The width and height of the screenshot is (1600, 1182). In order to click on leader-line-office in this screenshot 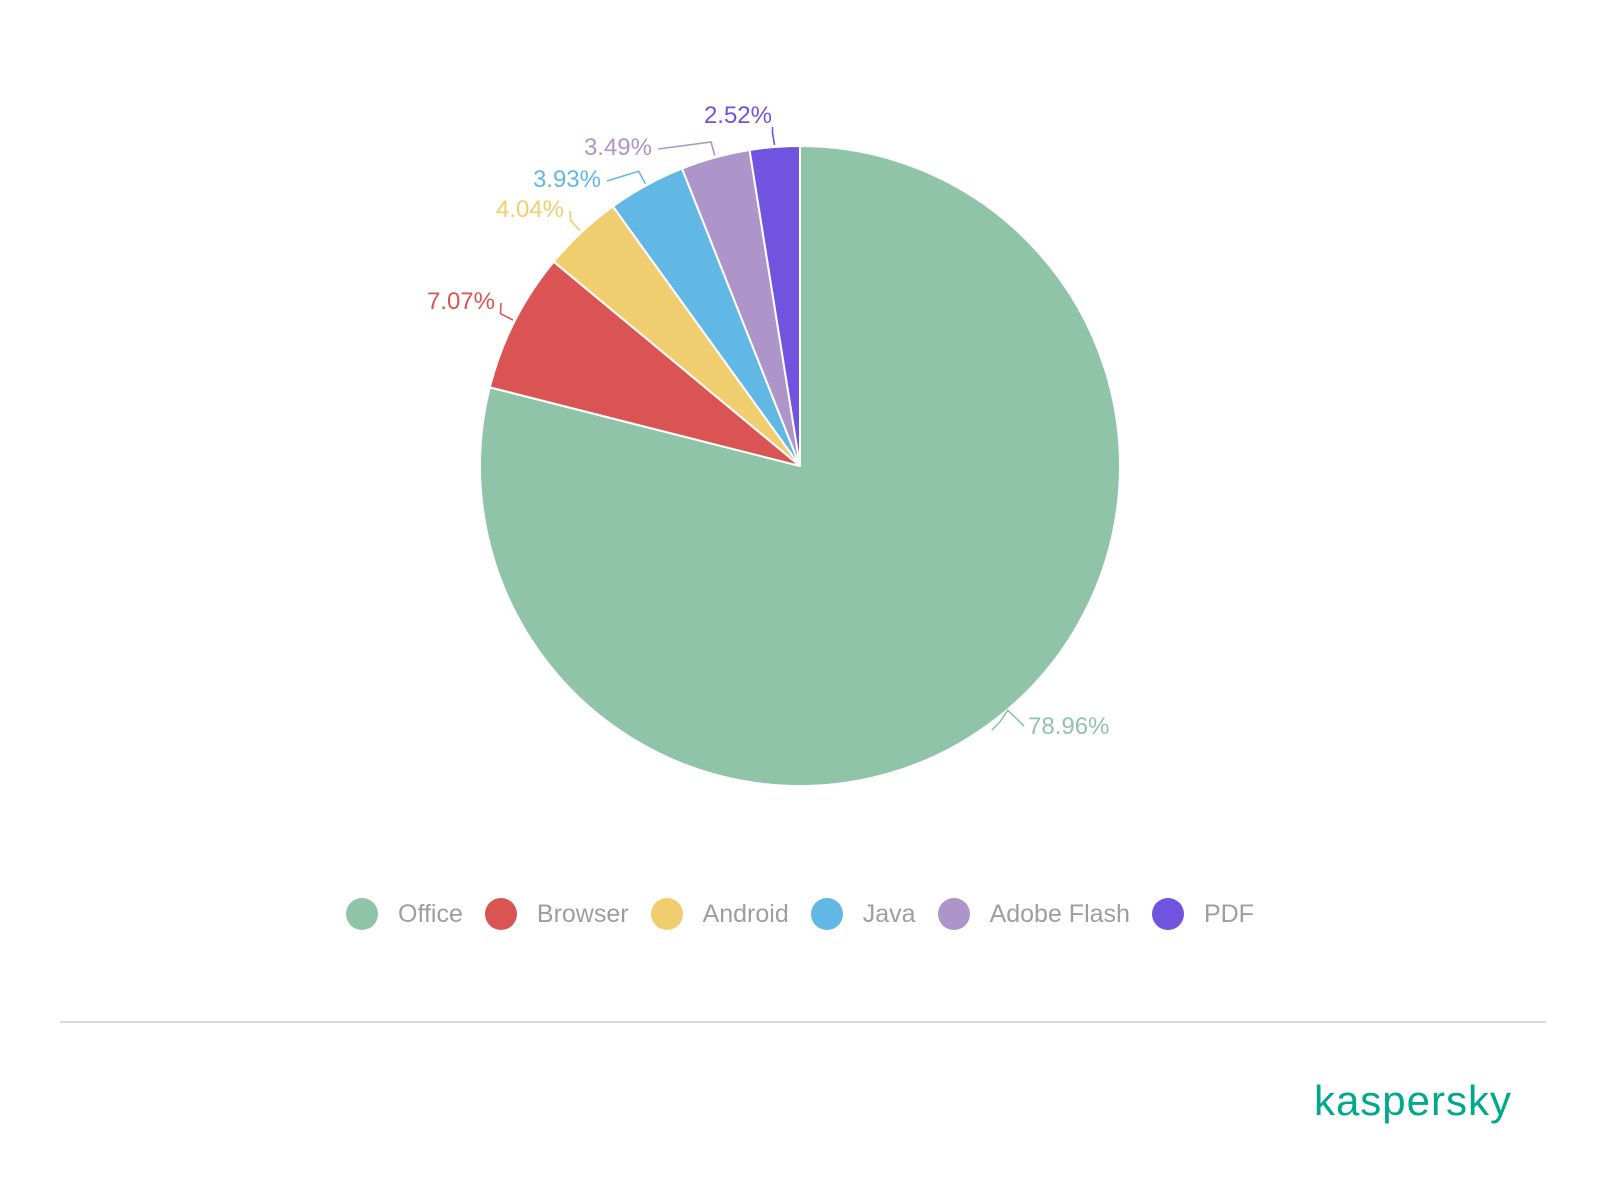, I will do `click(1008, 719)`.